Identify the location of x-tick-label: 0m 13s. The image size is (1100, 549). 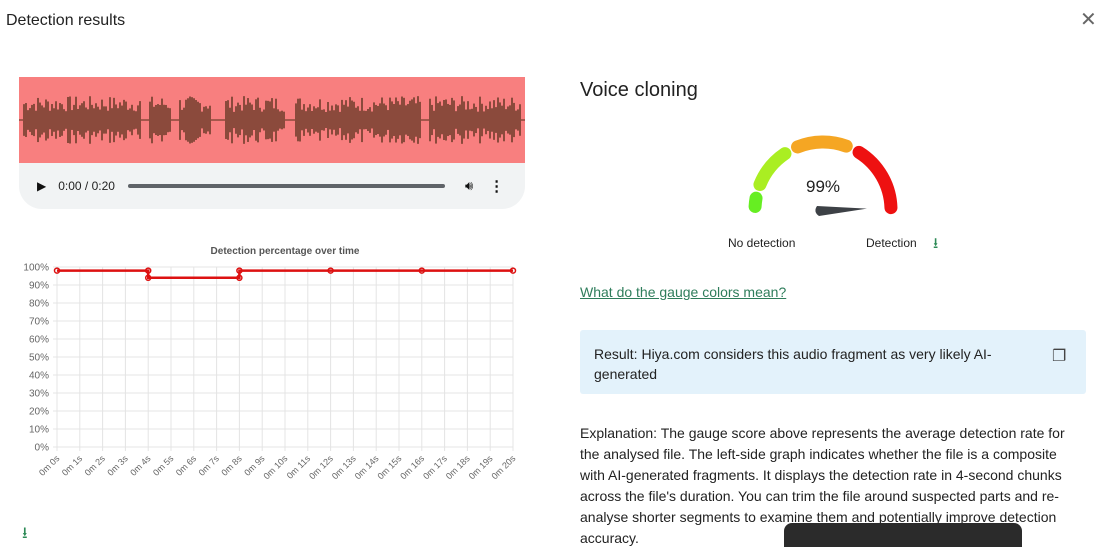
(344, 467).